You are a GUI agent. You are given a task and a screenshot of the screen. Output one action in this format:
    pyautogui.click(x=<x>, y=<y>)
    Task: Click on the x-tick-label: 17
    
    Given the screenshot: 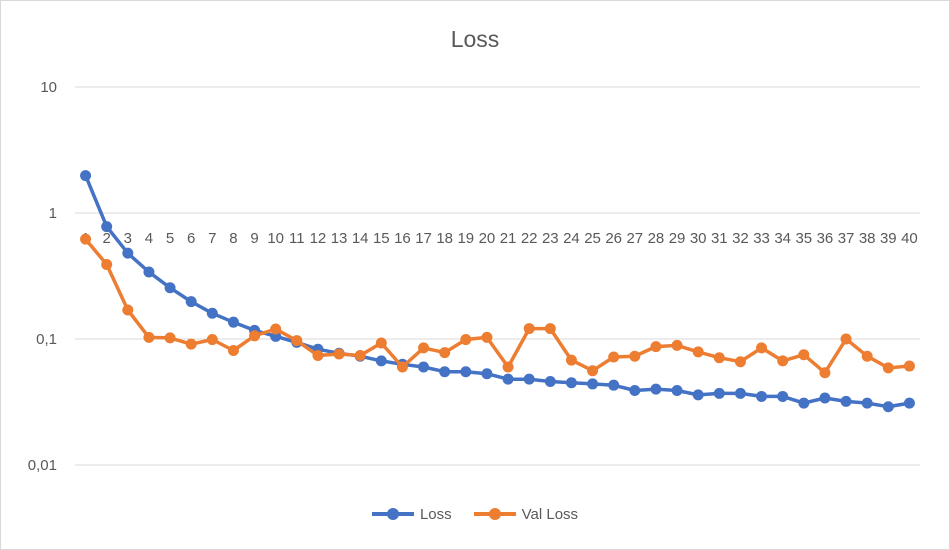 What is the action you would take?
    pyautogui.click(x=423, y=238)
    